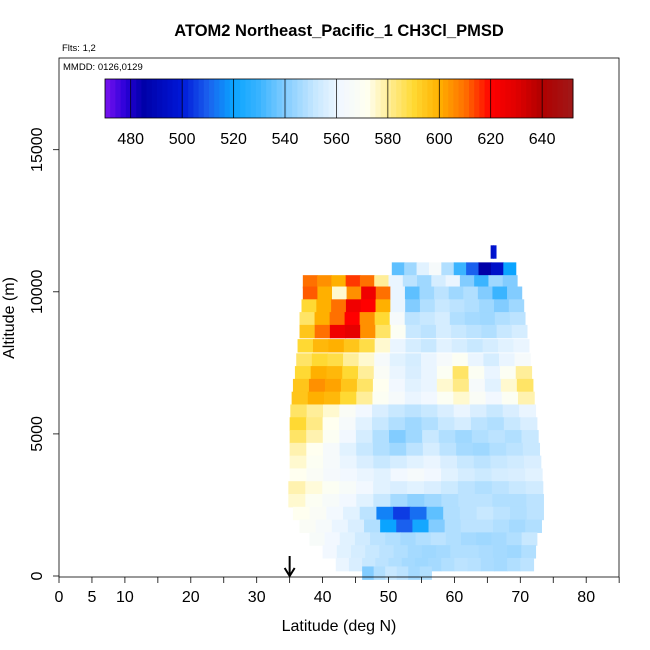 Image resolution: width=650 pixels, height=650 pixels. What do you see at coordinates (125, 597) in the screenshot?
I see `x-axis-tick-label: 10` at bounding box center [125, 597].